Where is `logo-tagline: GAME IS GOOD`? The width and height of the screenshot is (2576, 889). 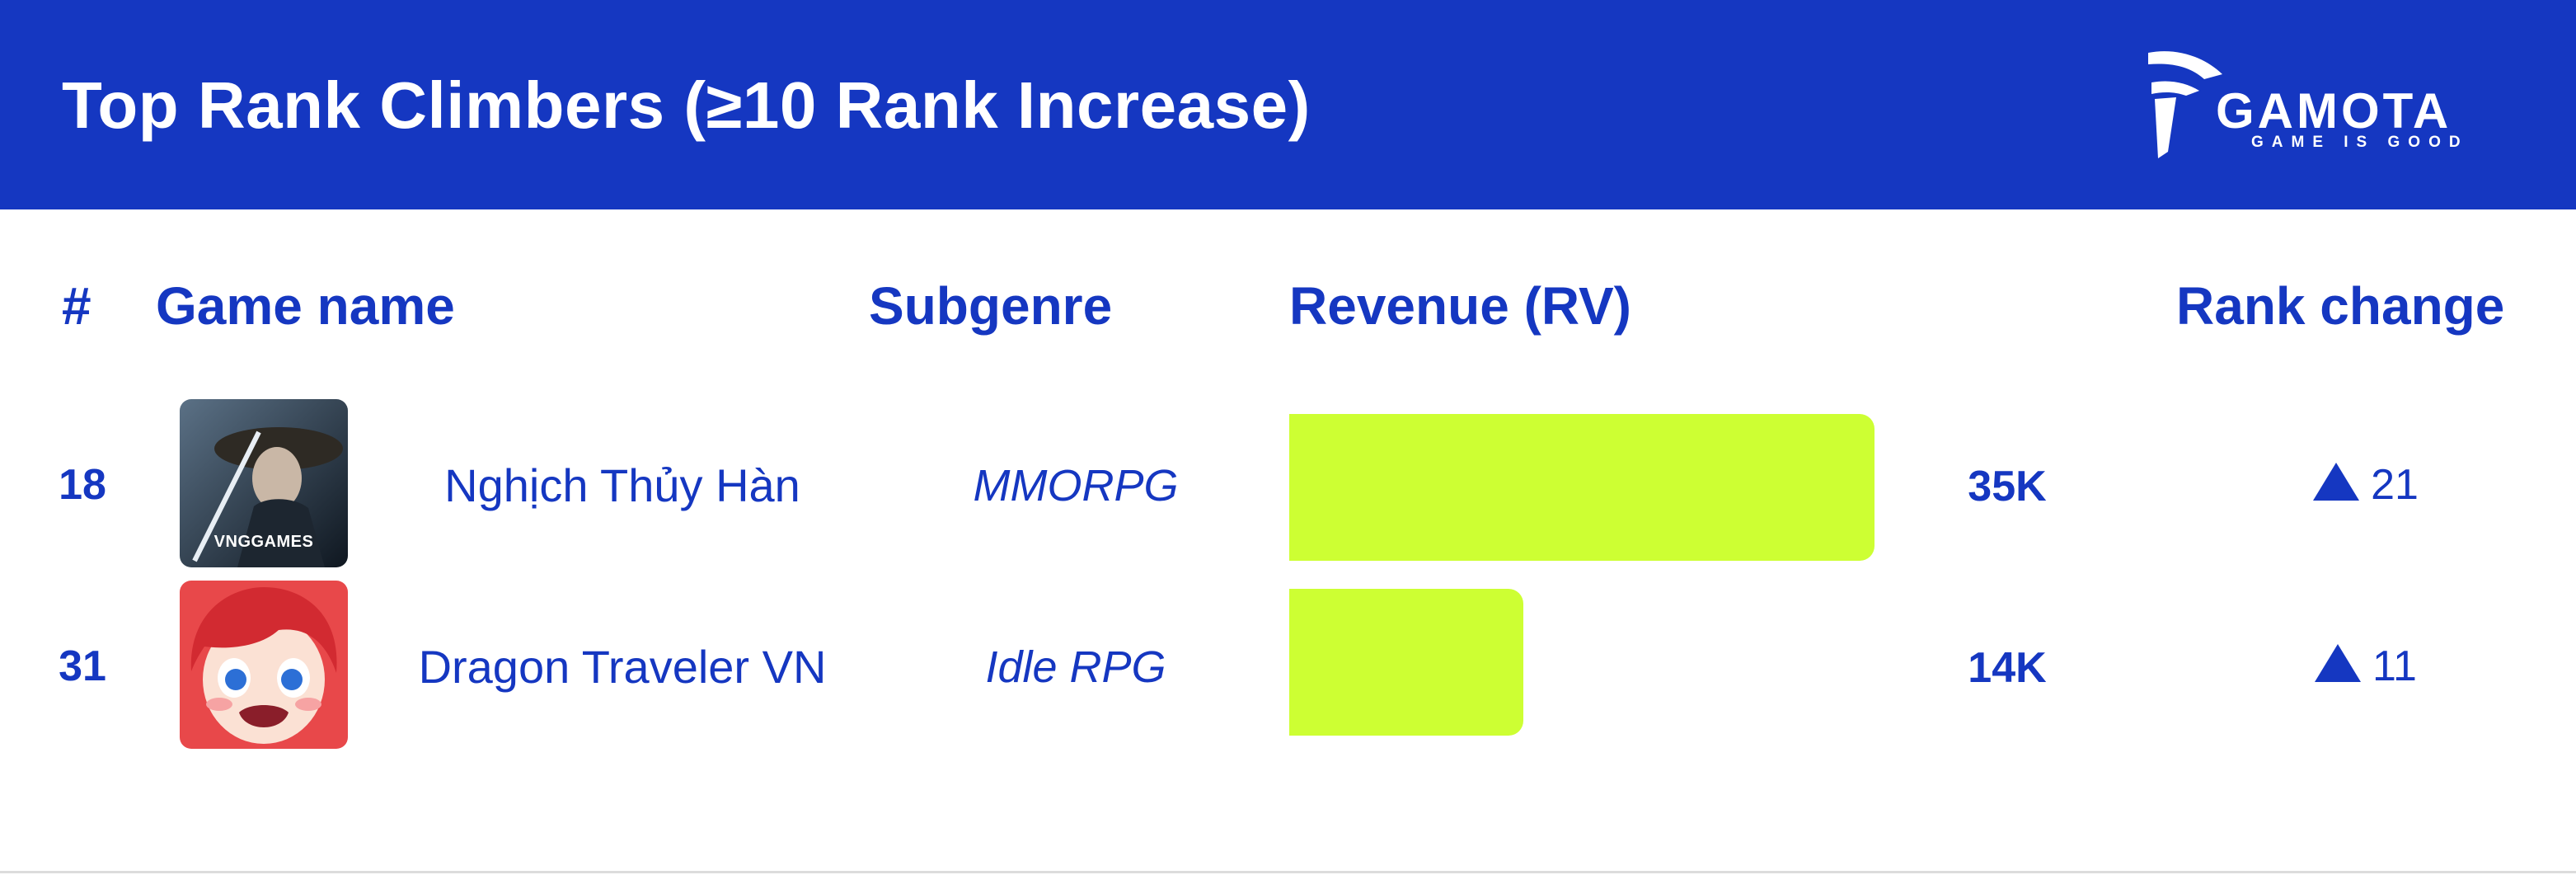 logo-tagline: GAME IS GOOD is located at coordinates (2360, 143).